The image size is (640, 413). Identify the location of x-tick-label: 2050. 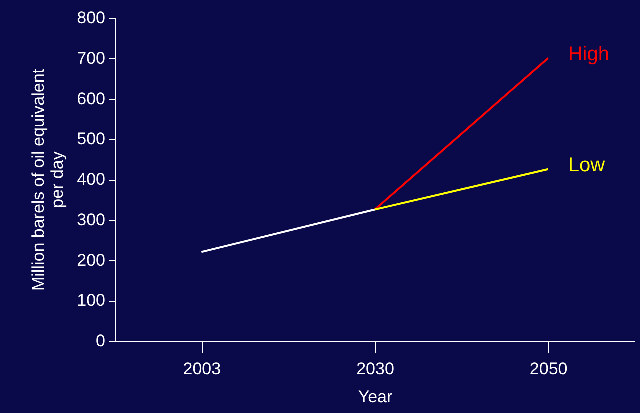
(549, 369).